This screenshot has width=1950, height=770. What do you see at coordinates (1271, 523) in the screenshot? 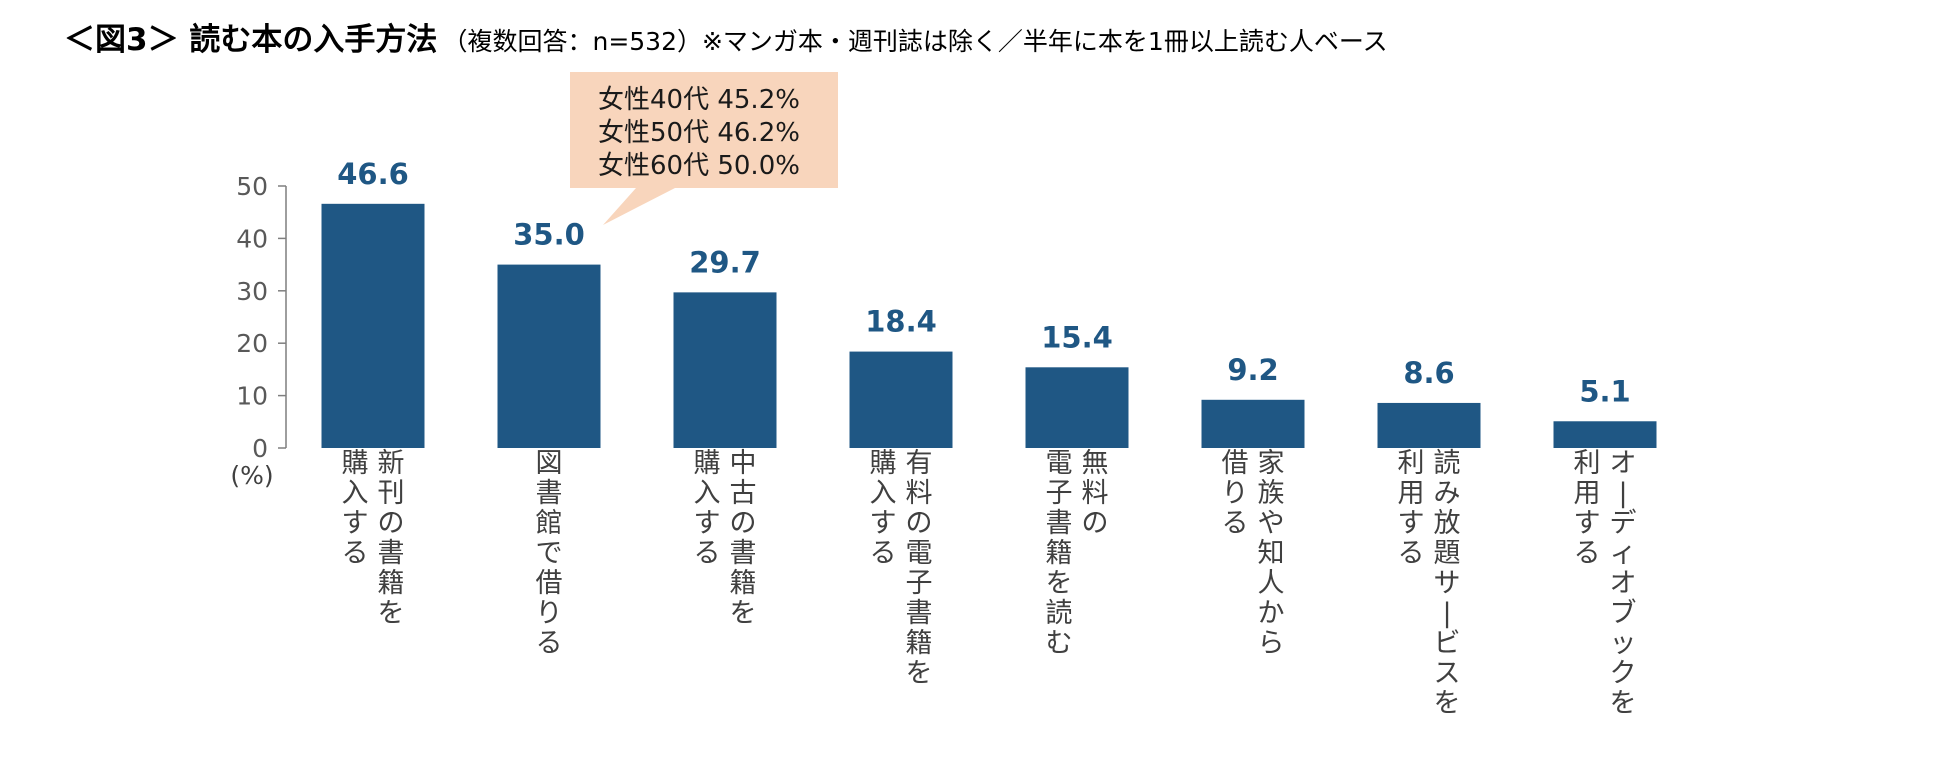
I see `category-label-char: や` at bounding box center [1271, 523].